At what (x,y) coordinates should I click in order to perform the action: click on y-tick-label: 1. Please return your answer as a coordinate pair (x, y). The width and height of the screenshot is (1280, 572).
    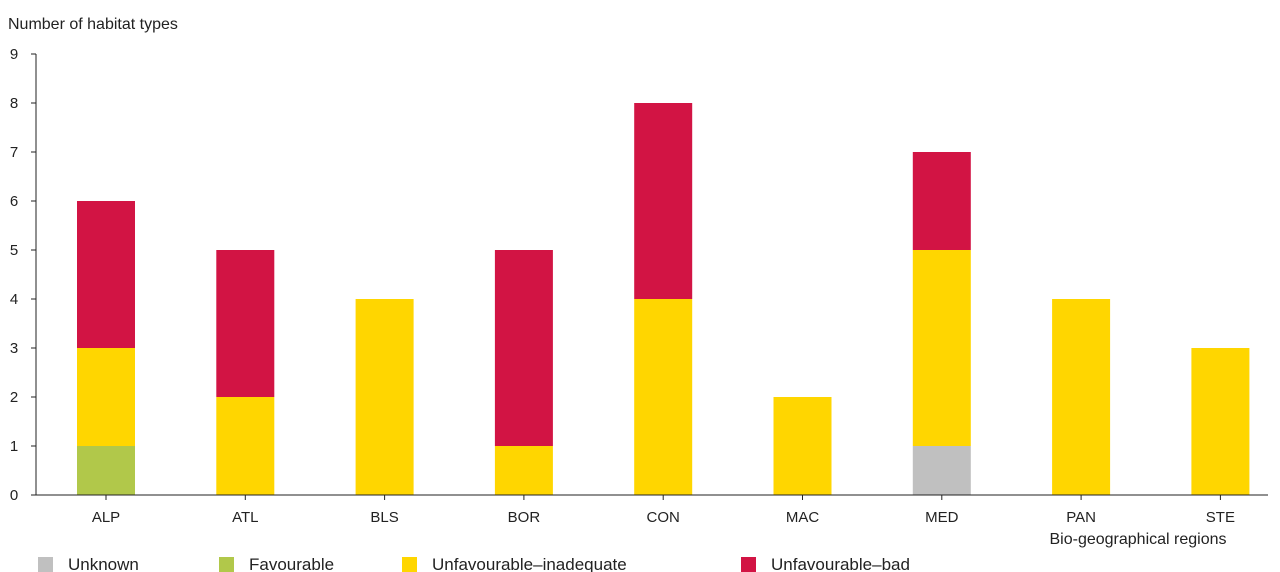
    Looking at the image, I should click on (14, 446).